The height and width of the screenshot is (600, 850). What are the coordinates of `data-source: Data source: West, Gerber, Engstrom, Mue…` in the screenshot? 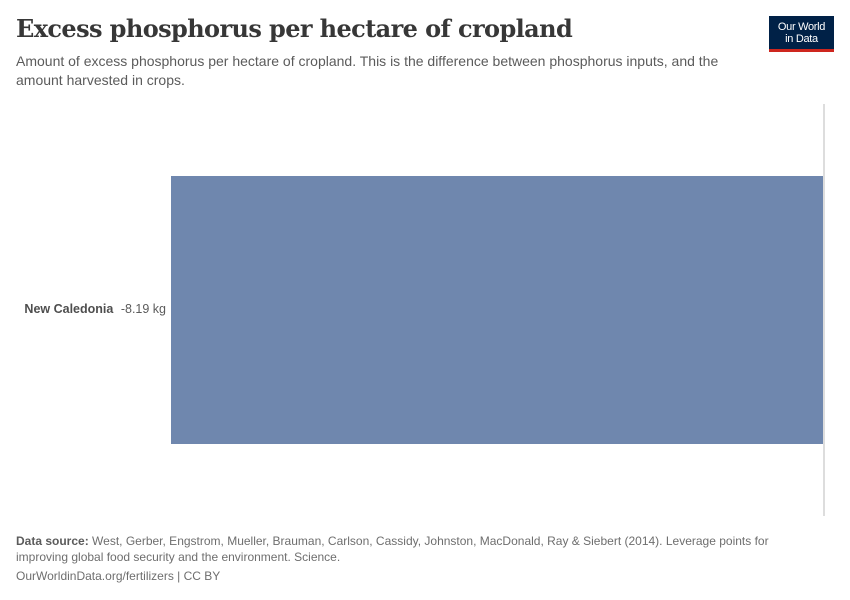 It's located at (411, 549).